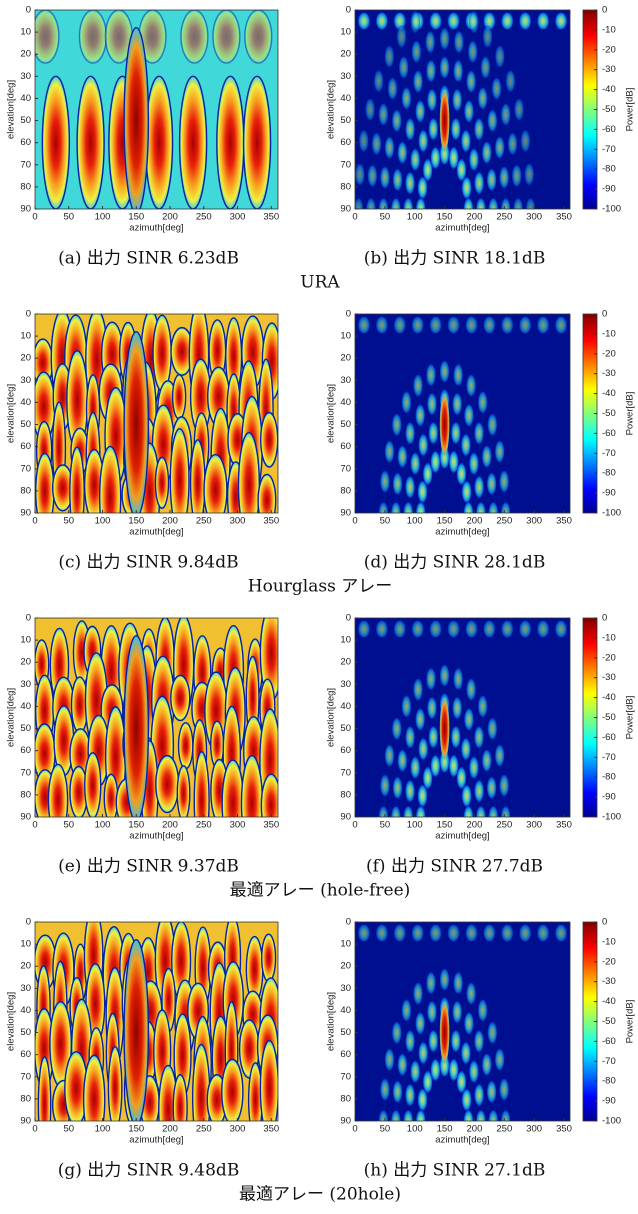 This screenshot has height=1214, width=638. Describe the element at coordinates (345, 662) in the screenshot. I see `y-tick-label: 20` at that location.